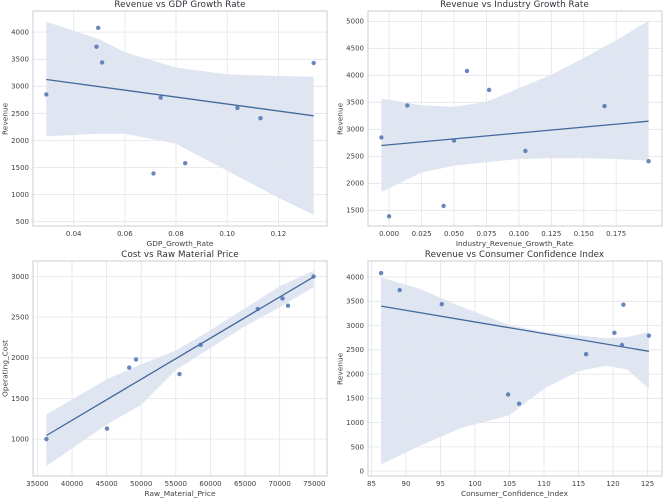 The height and width of the screenshot is (500, 669). Describe the element at coordinates (440, 484) in the screenshot. I see `svg-text: 95` at that location.